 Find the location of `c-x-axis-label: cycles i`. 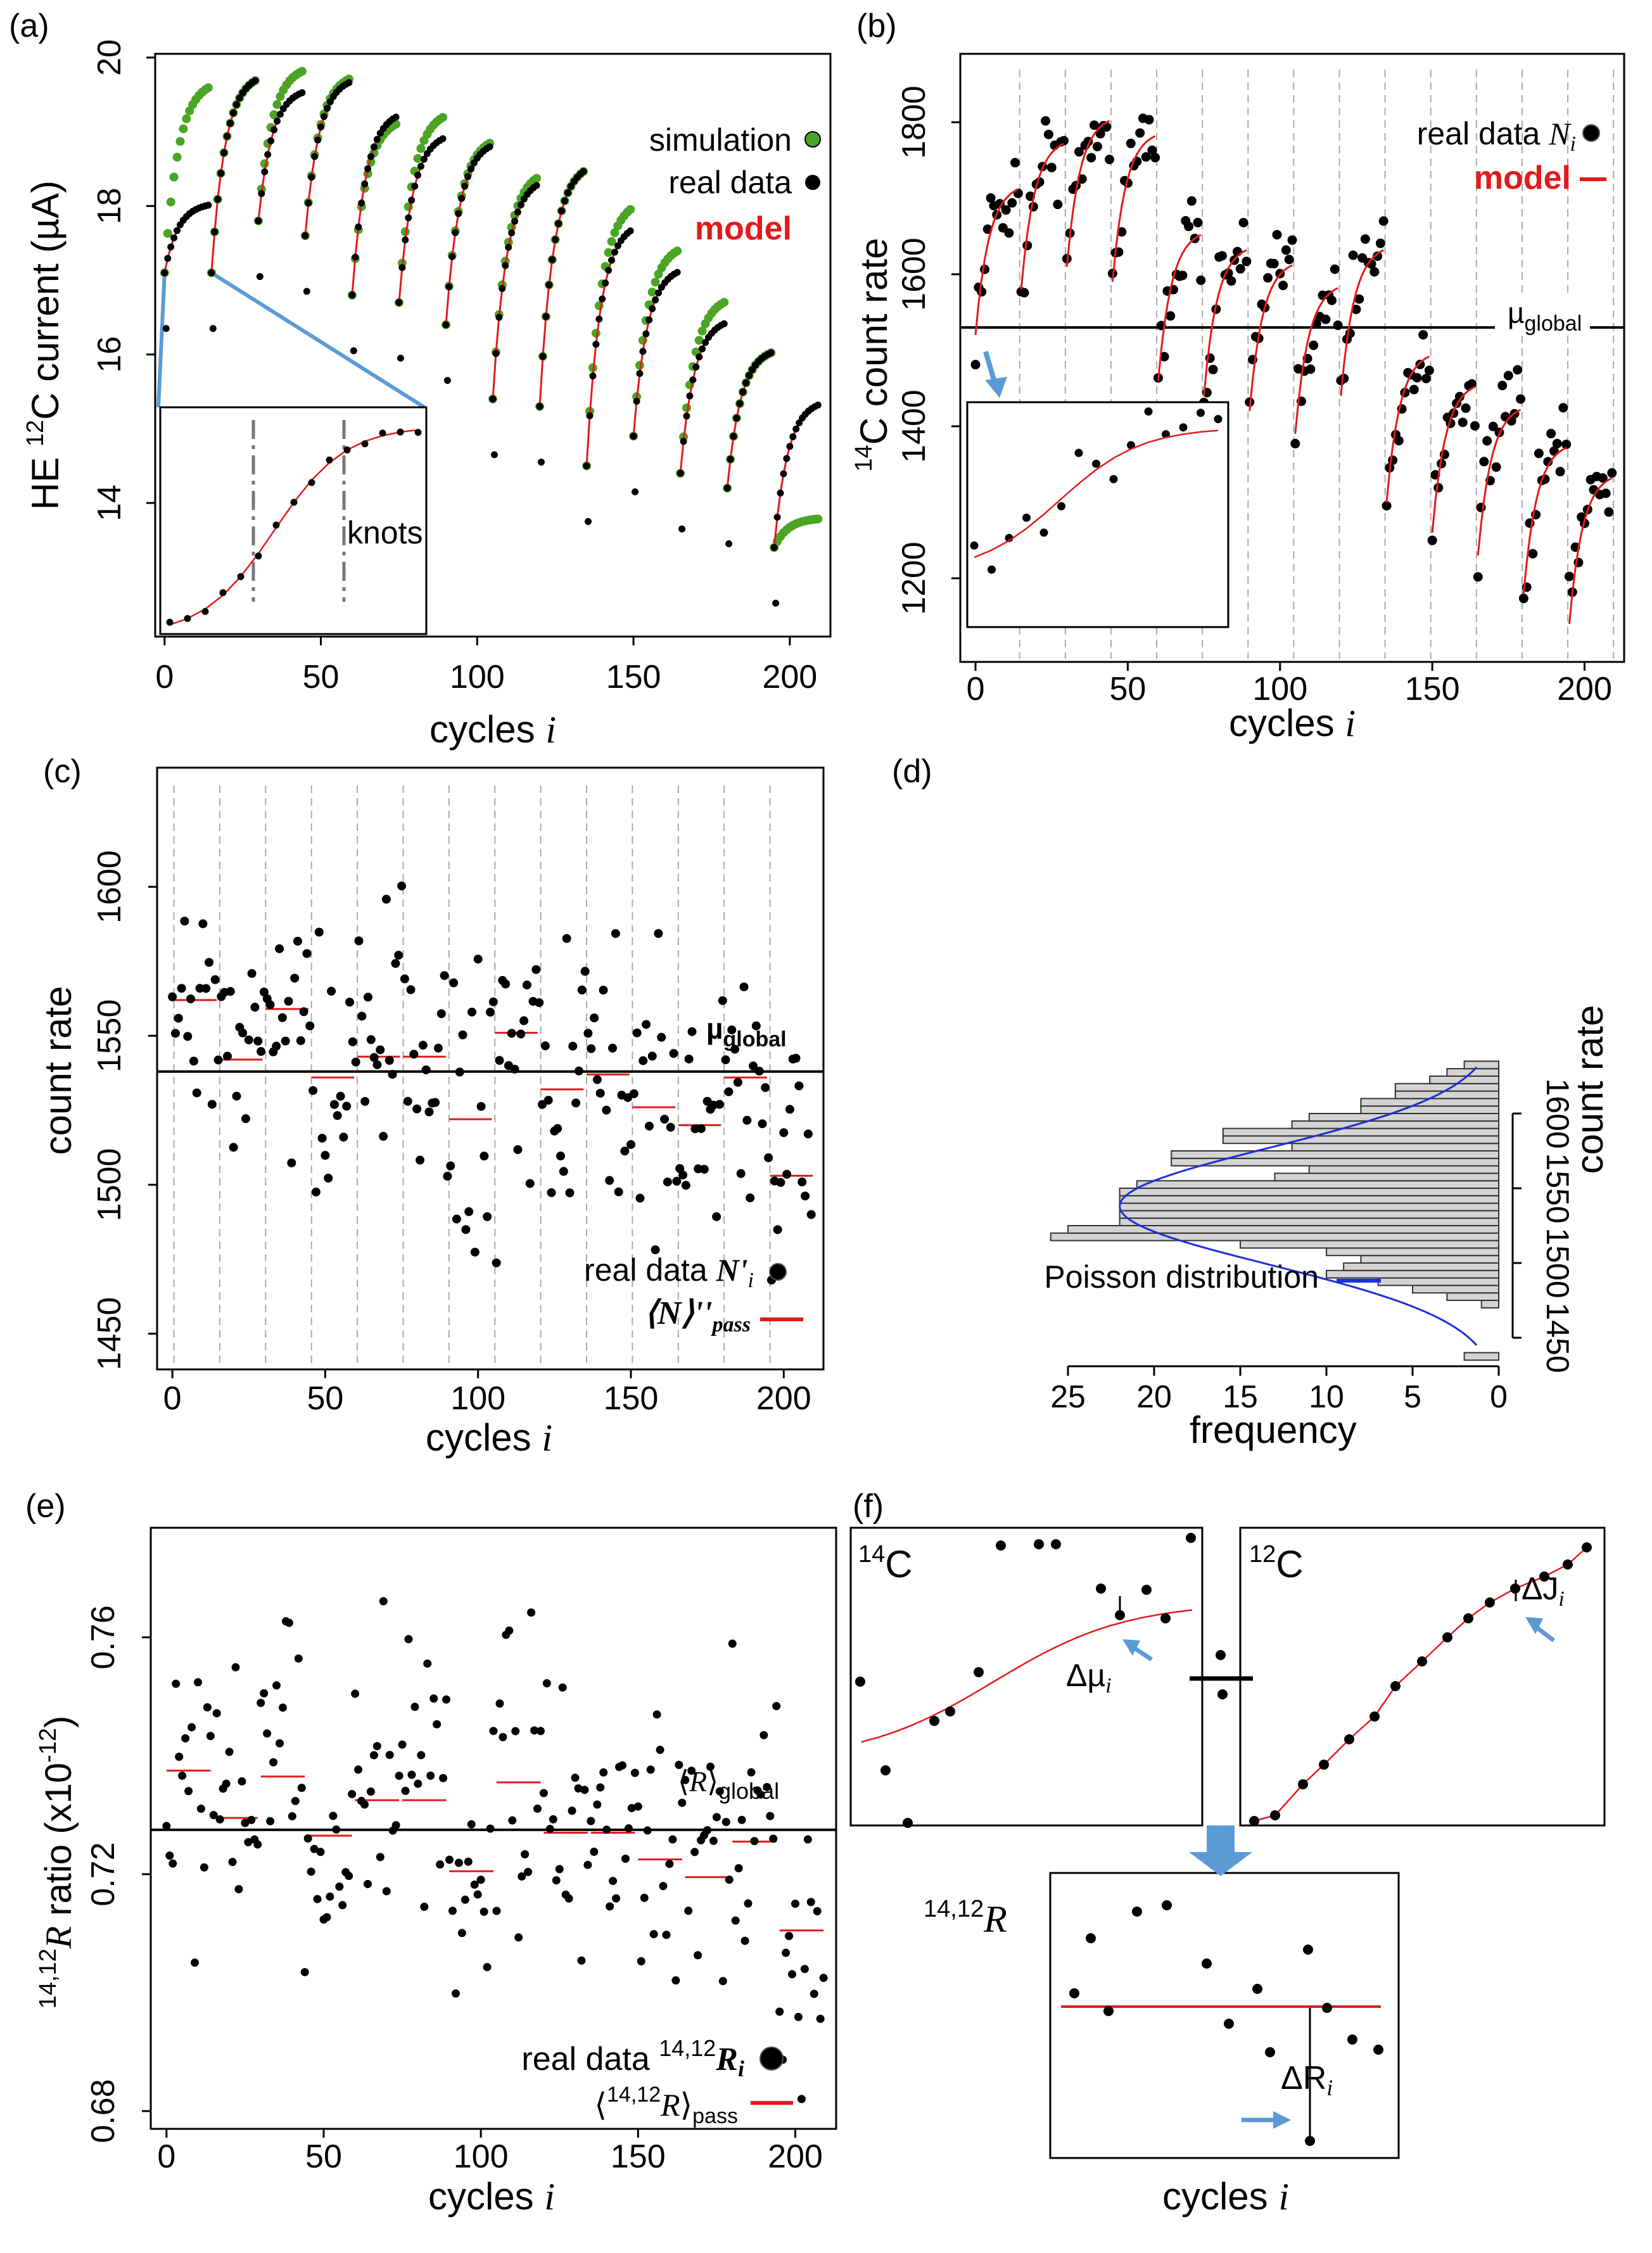

c-x-axis-label: cycles i is located at coordinates (489, 1438).